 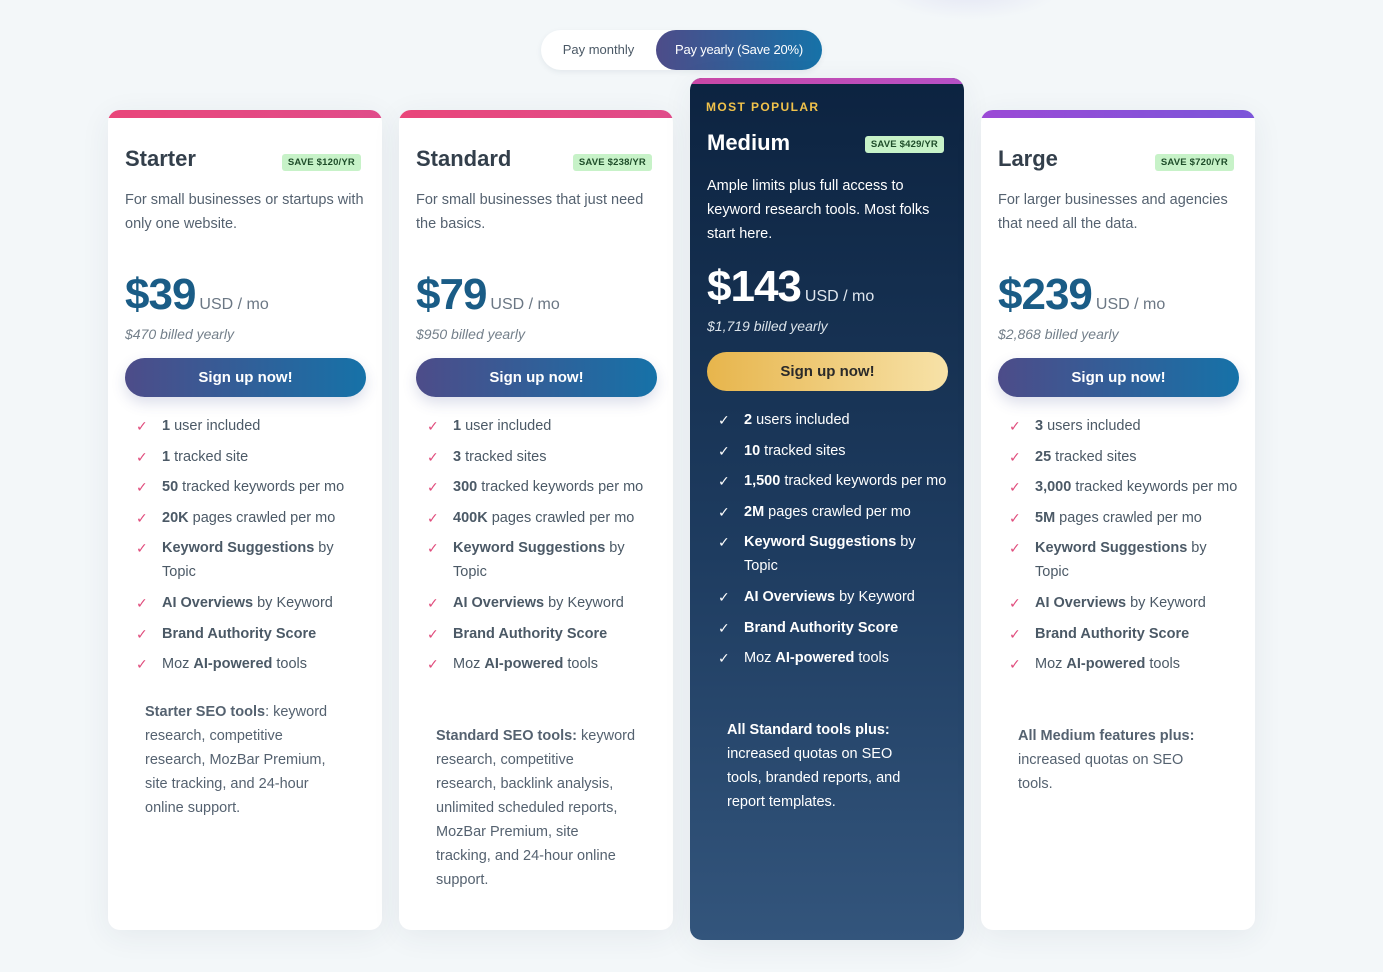 I want to click on plan-name: Standard, so click(x=464, y=158).